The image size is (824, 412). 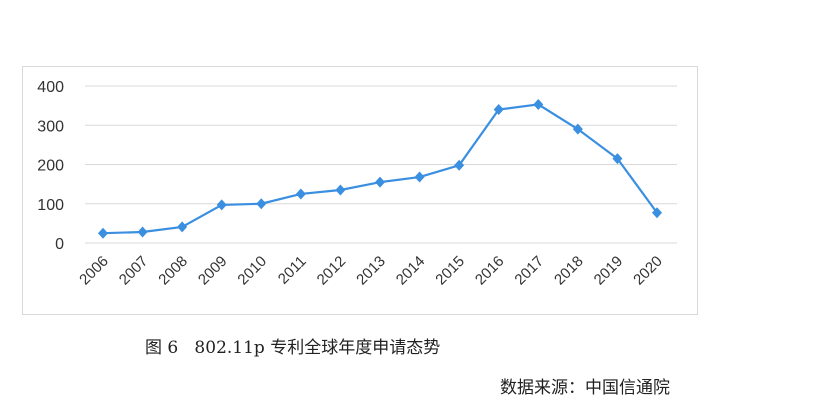 I want to click on x-tick-label: 2018, so click(x=569, y=271).